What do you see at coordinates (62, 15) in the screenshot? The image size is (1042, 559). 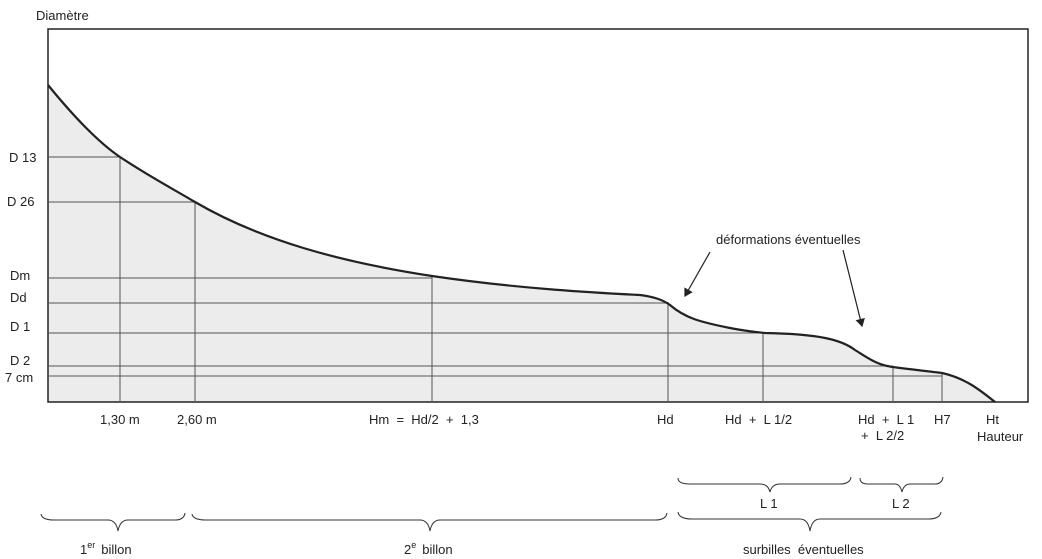 I see `y-axis-title: Diamètre` at bounding box center [62, 15].